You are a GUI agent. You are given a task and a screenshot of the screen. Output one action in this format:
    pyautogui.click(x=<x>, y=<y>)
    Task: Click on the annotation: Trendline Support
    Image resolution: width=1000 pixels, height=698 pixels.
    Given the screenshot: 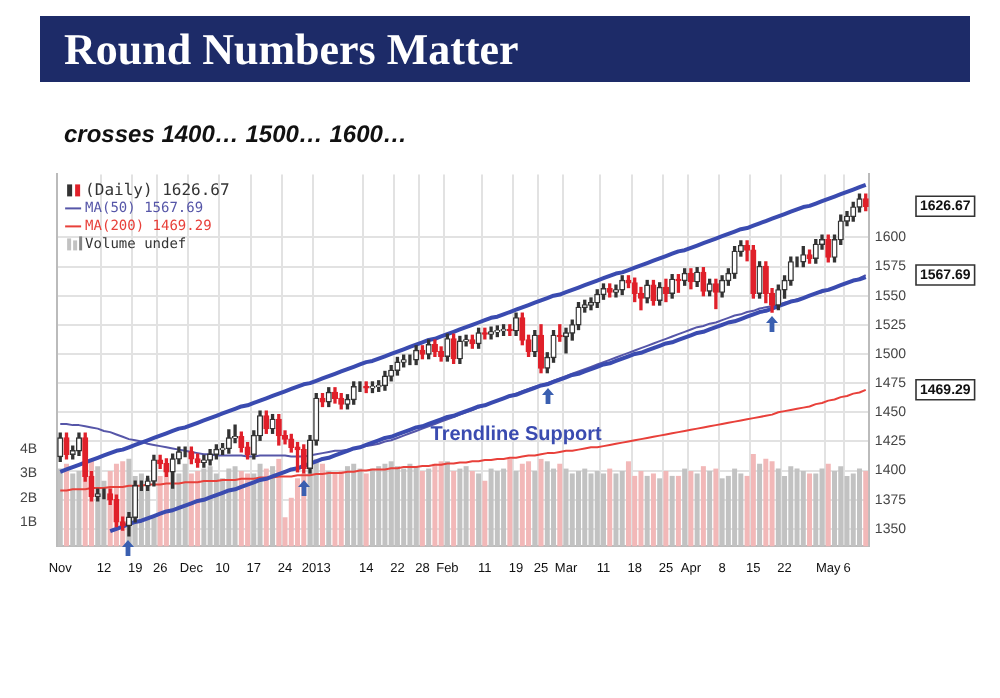 What is the action you would take?
    pyautogui.click(x=516, y=435)
    